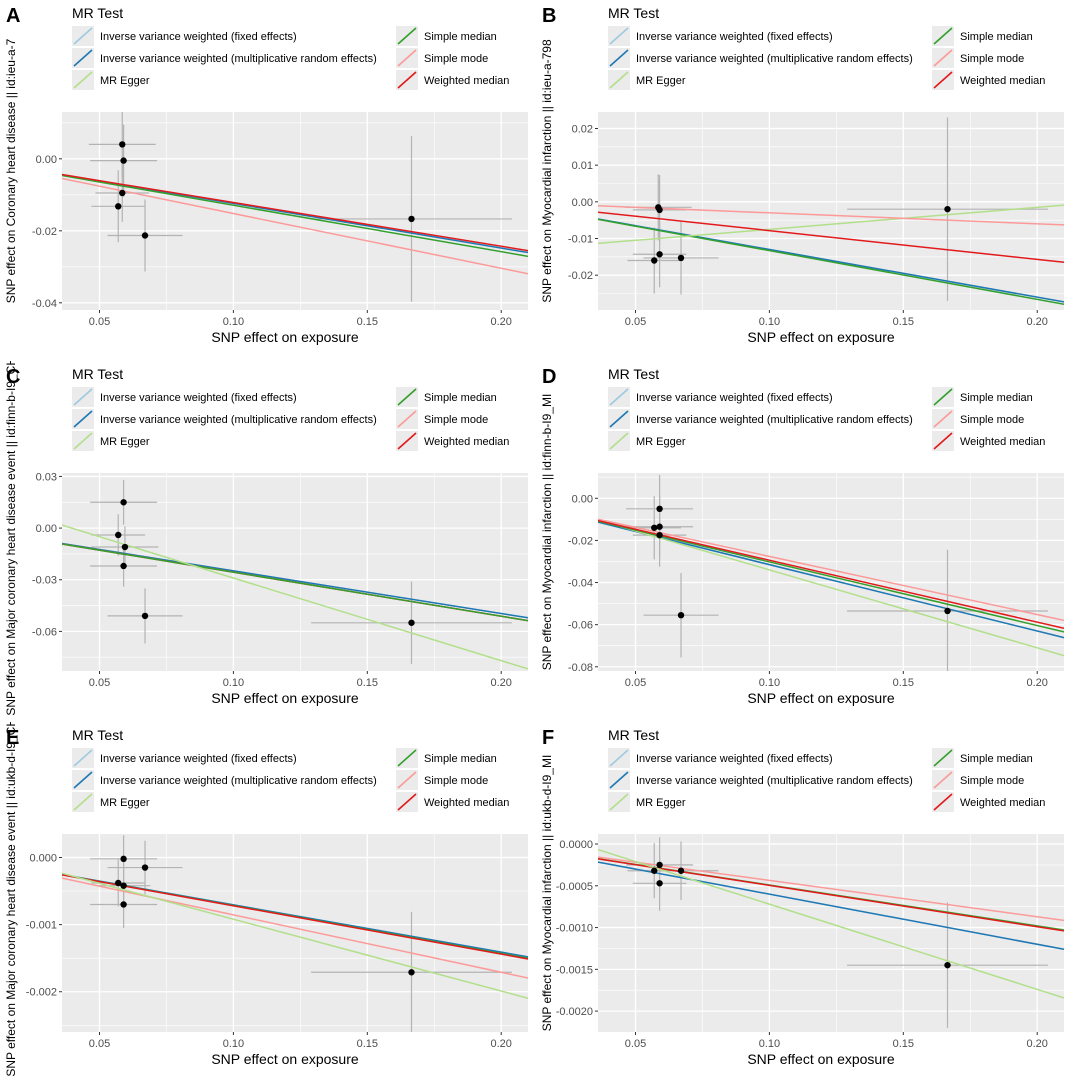 The image size is (1072, 1082). I want to click on y-tick-label: -0.02, so click(44, 232).